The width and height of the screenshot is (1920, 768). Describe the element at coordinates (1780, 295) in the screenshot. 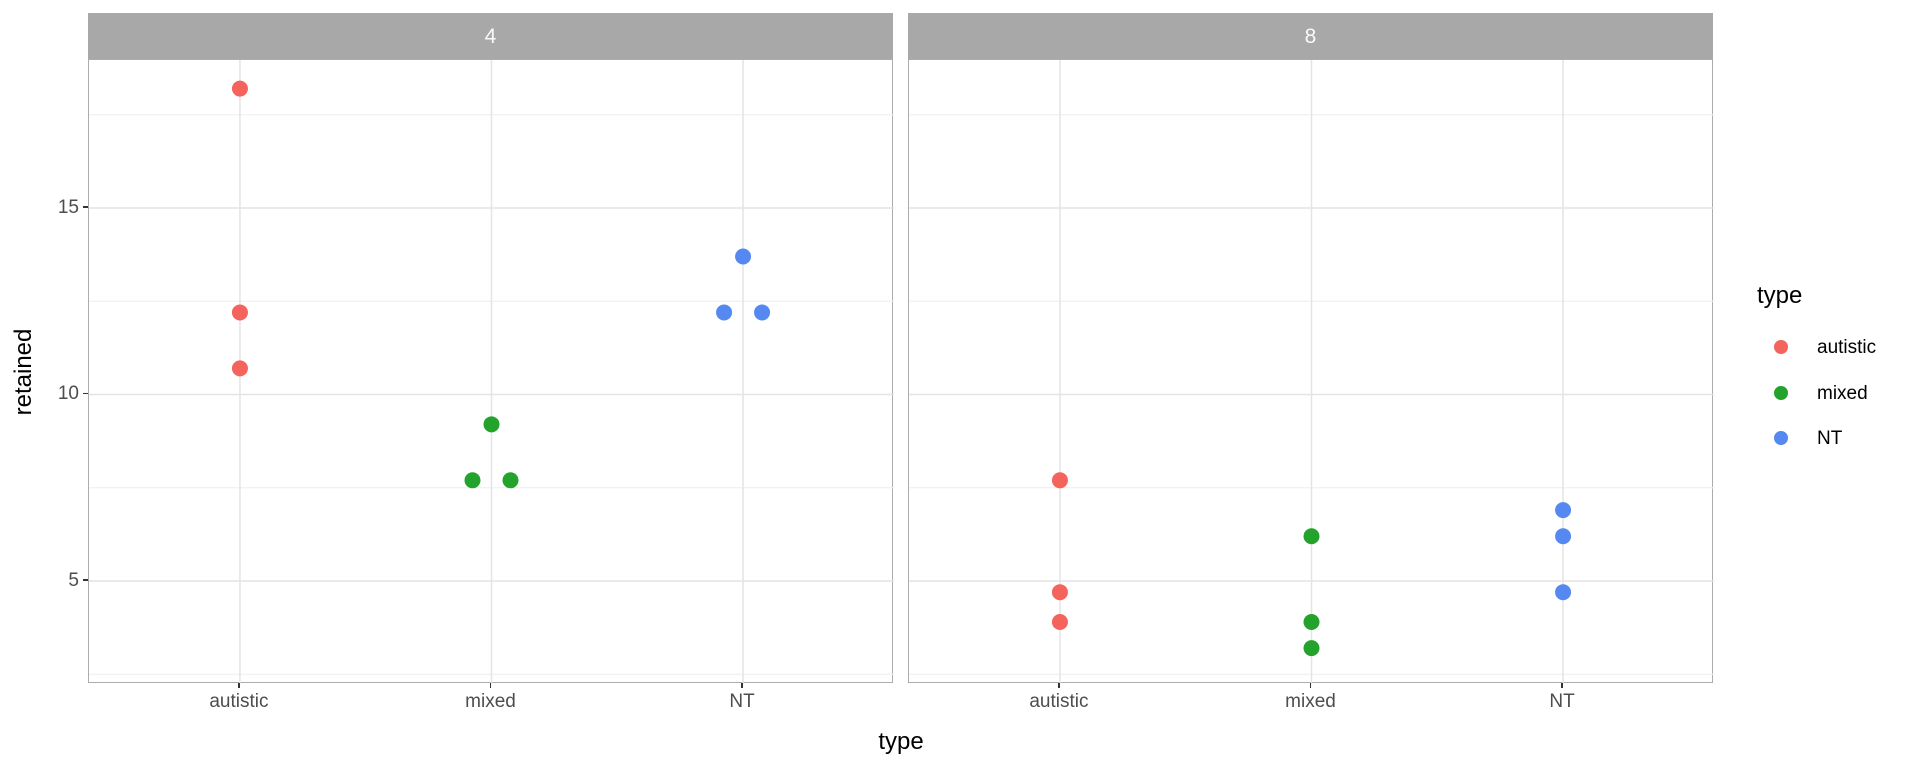

I see `legend-title: type` at that location.